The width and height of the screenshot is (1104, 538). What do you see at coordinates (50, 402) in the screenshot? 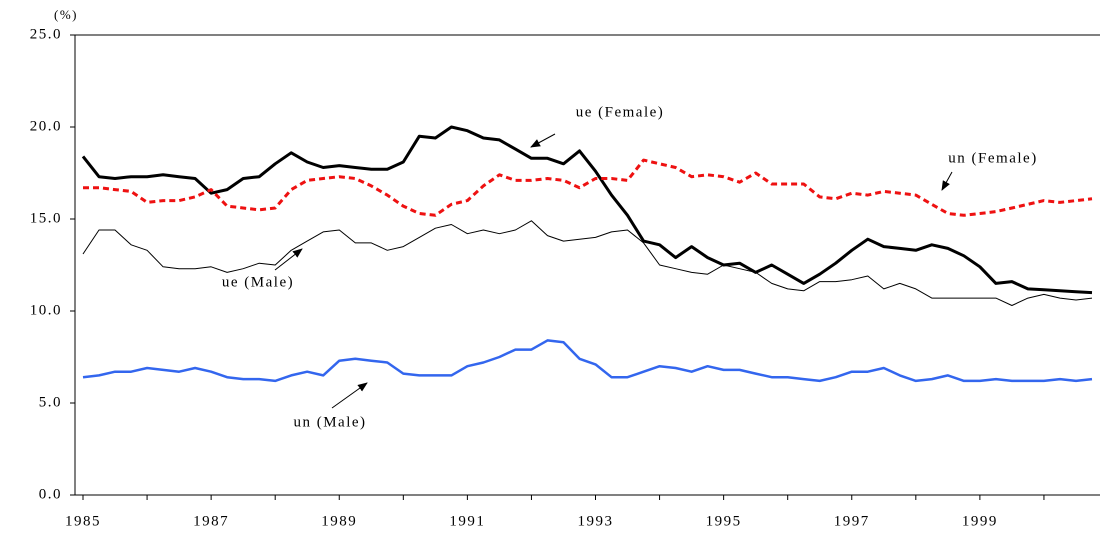
I see `y-tick-label: 5.0` at bounding box center [50, 402].